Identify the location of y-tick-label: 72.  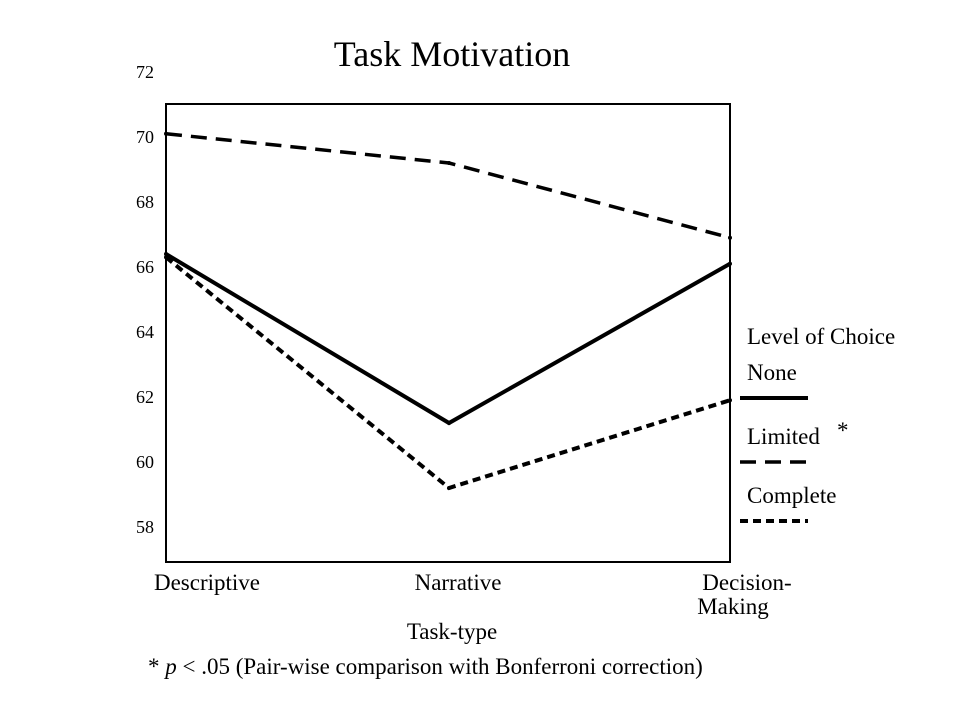
(145, 72).